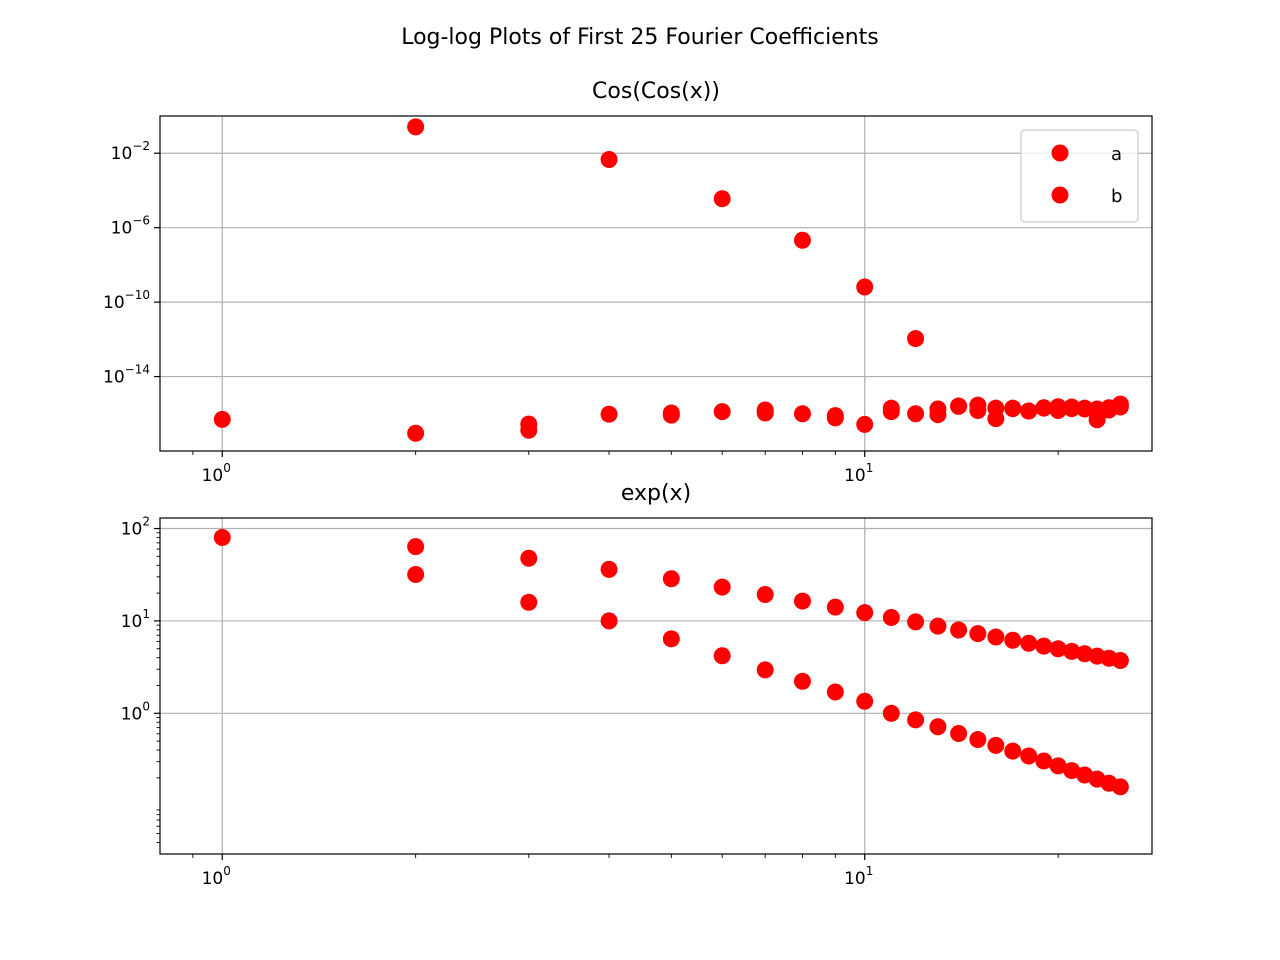 The width and height of the screenshot is (1280, 960). What do you see at coordinates (126, 375) in the screenshot?
I see `y-tick-label: 10⁻¹⁴` at bounding box center [126, 375].